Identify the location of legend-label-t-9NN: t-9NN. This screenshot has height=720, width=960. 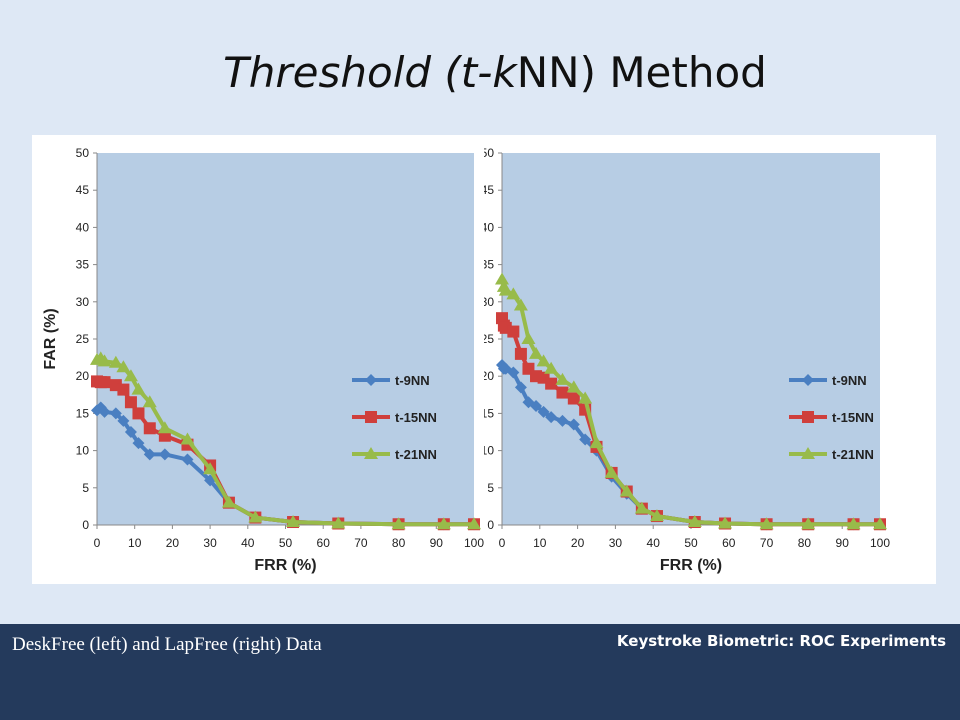
(849, 380).